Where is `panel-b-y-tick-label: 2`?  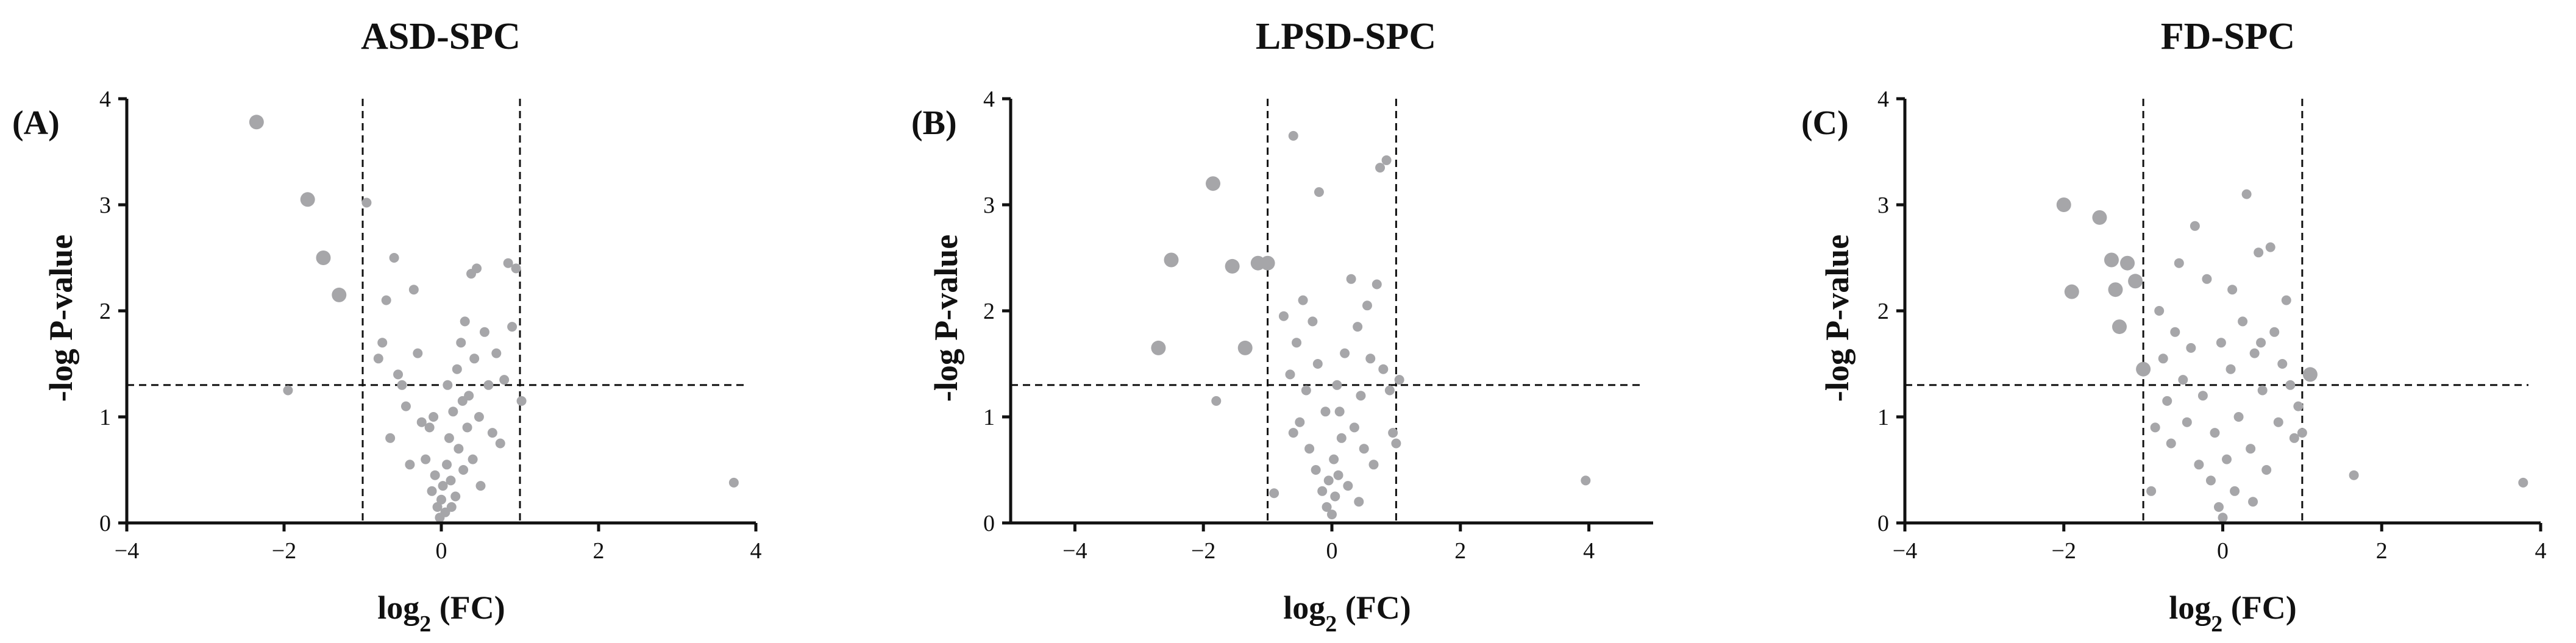 panel-b-y-tick-label: 2 is located at coordinates (989, 311).